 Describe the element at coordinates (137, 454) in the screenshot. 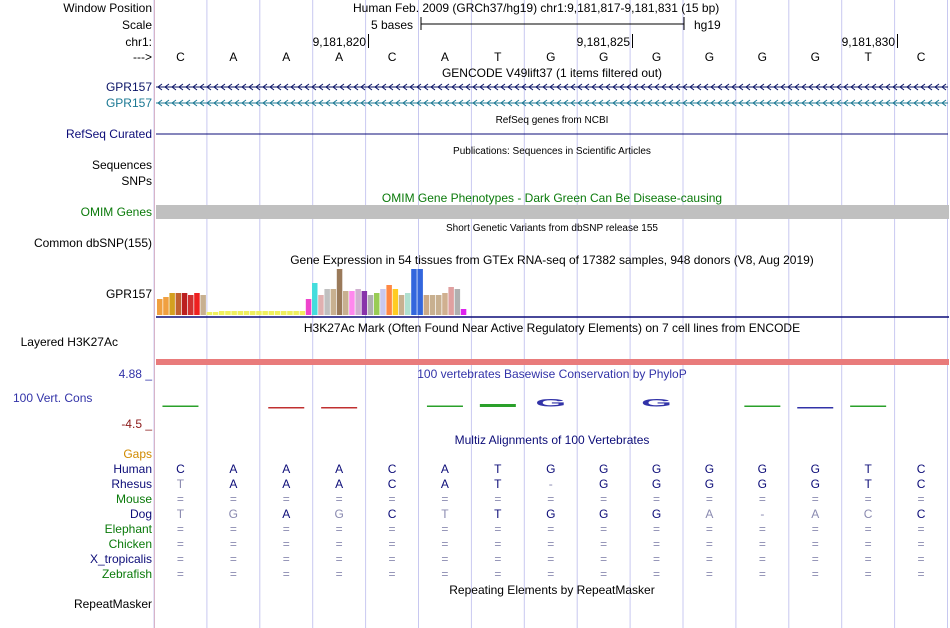

I see `multiz-gaps-label: Gaps` at that location.